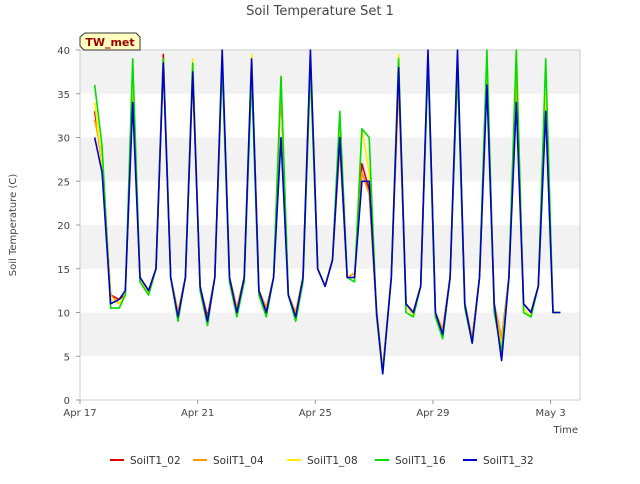  I want to click on x-tick-label: Apr 25, so click(315, 413).